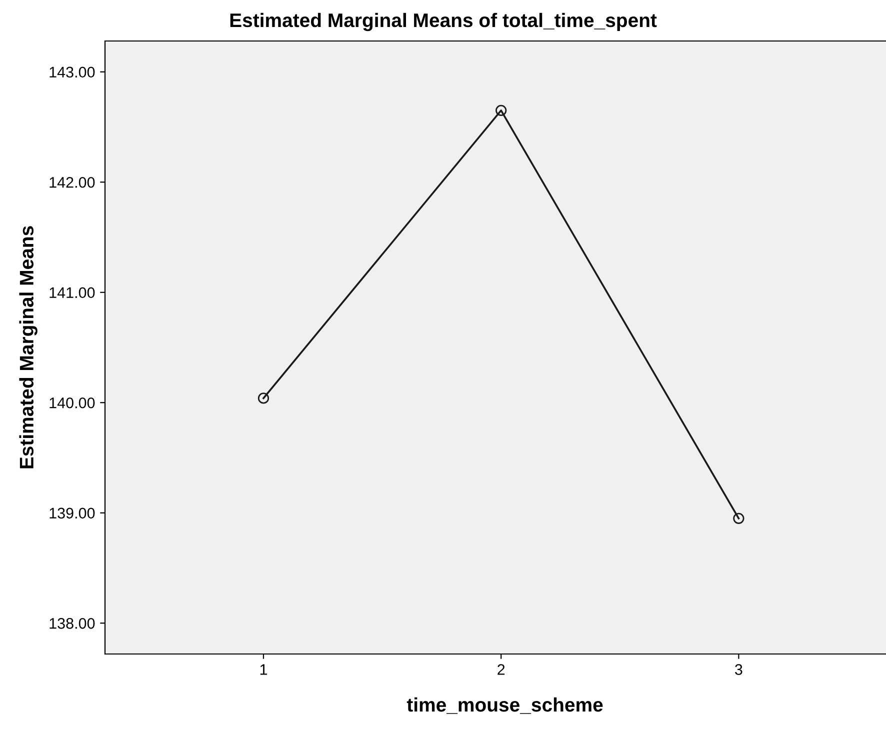  Describe the element at coordinates (501, 669) in the screenshot. I see `x-tick-label: 2` at that location.